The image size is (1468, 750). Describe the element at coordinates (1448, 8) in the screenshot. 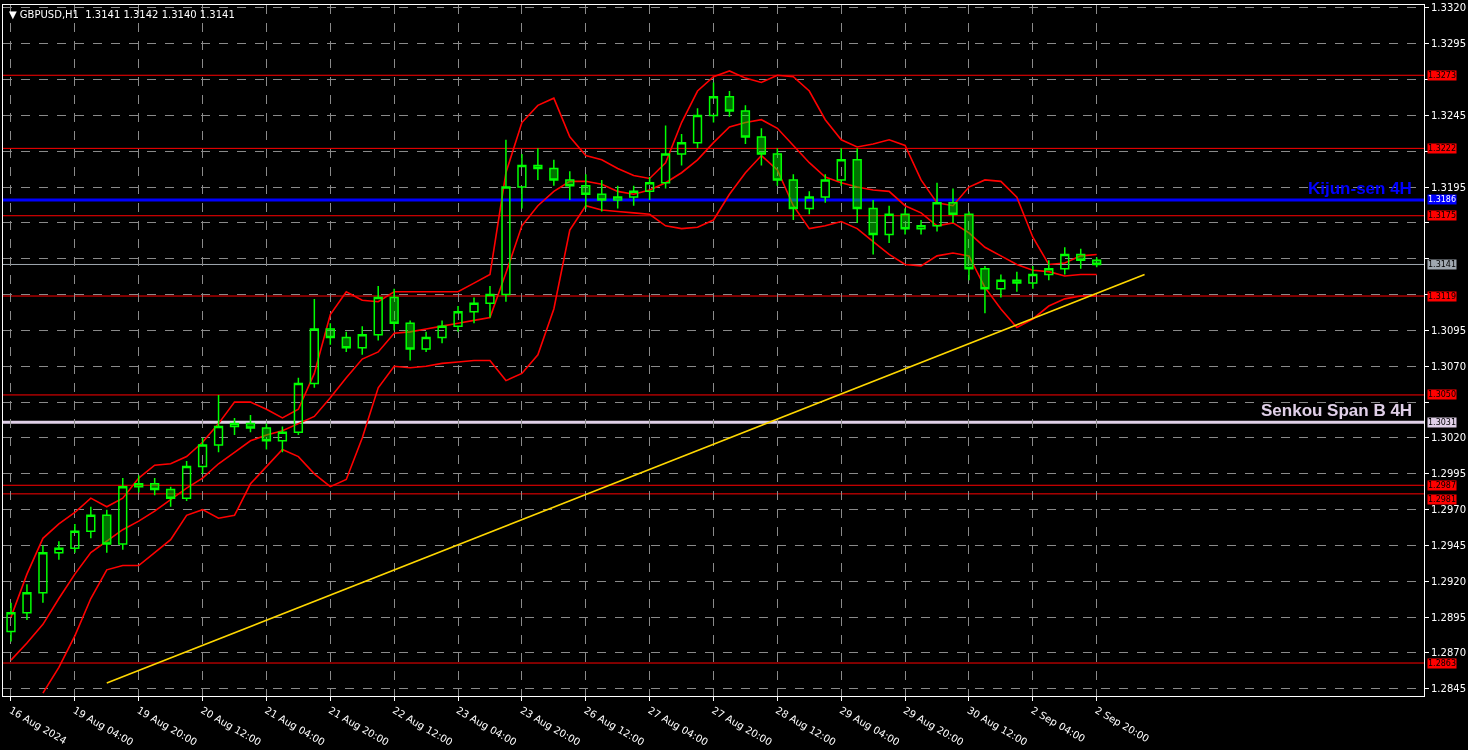

I see `y-tick-label: 1.3320` at that location.